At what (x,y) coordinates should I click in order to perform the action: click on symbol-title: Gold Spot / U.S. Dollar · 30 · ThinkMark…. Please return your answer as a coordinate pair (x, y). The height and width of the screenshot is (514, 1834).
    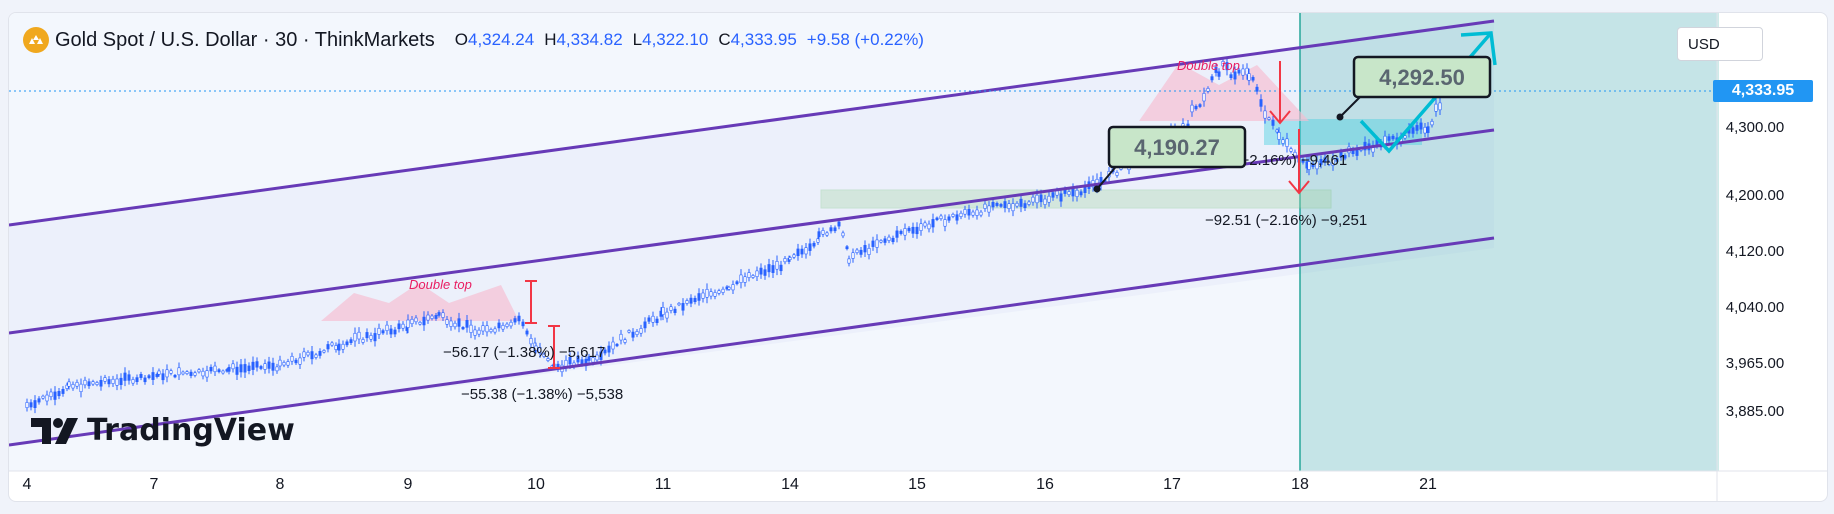
    Looking at the image, I should click on (245, 39).